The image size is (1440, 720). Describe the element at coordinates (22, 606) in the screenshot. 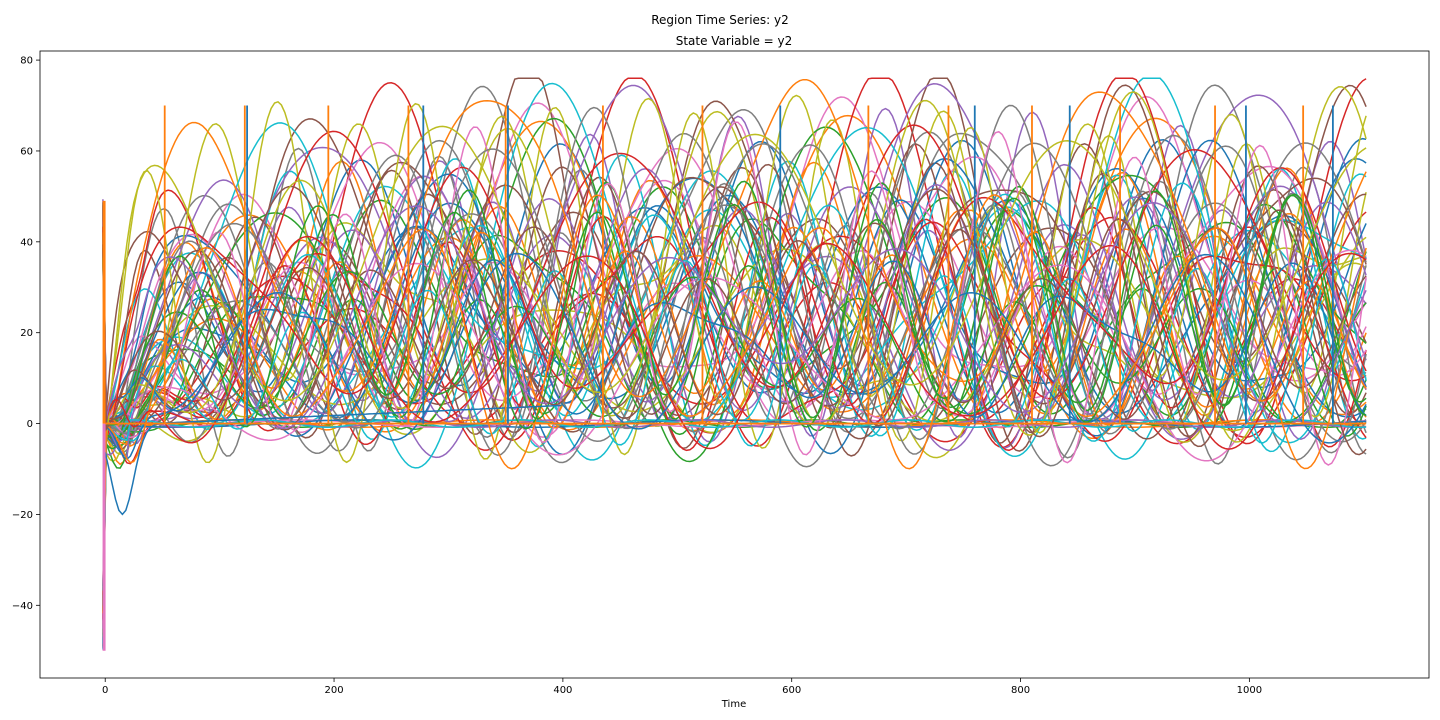

I see `y-tick-label: −40` at that location.